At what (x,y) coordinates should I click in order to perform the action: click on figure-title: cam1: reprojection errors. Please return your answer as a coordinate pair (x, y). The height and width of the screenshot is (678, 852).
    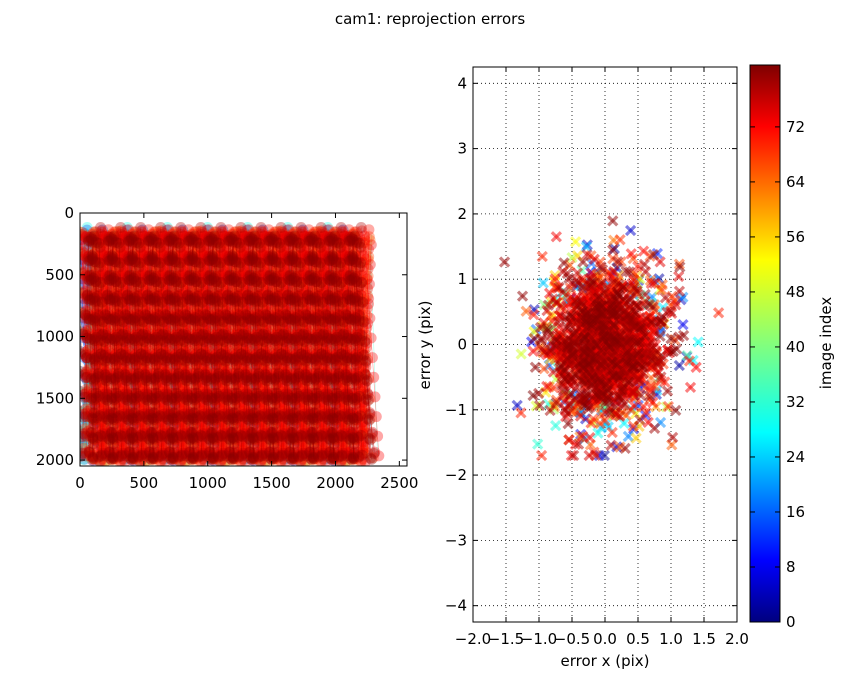
    Looking at the image, I should click on (430, 19).